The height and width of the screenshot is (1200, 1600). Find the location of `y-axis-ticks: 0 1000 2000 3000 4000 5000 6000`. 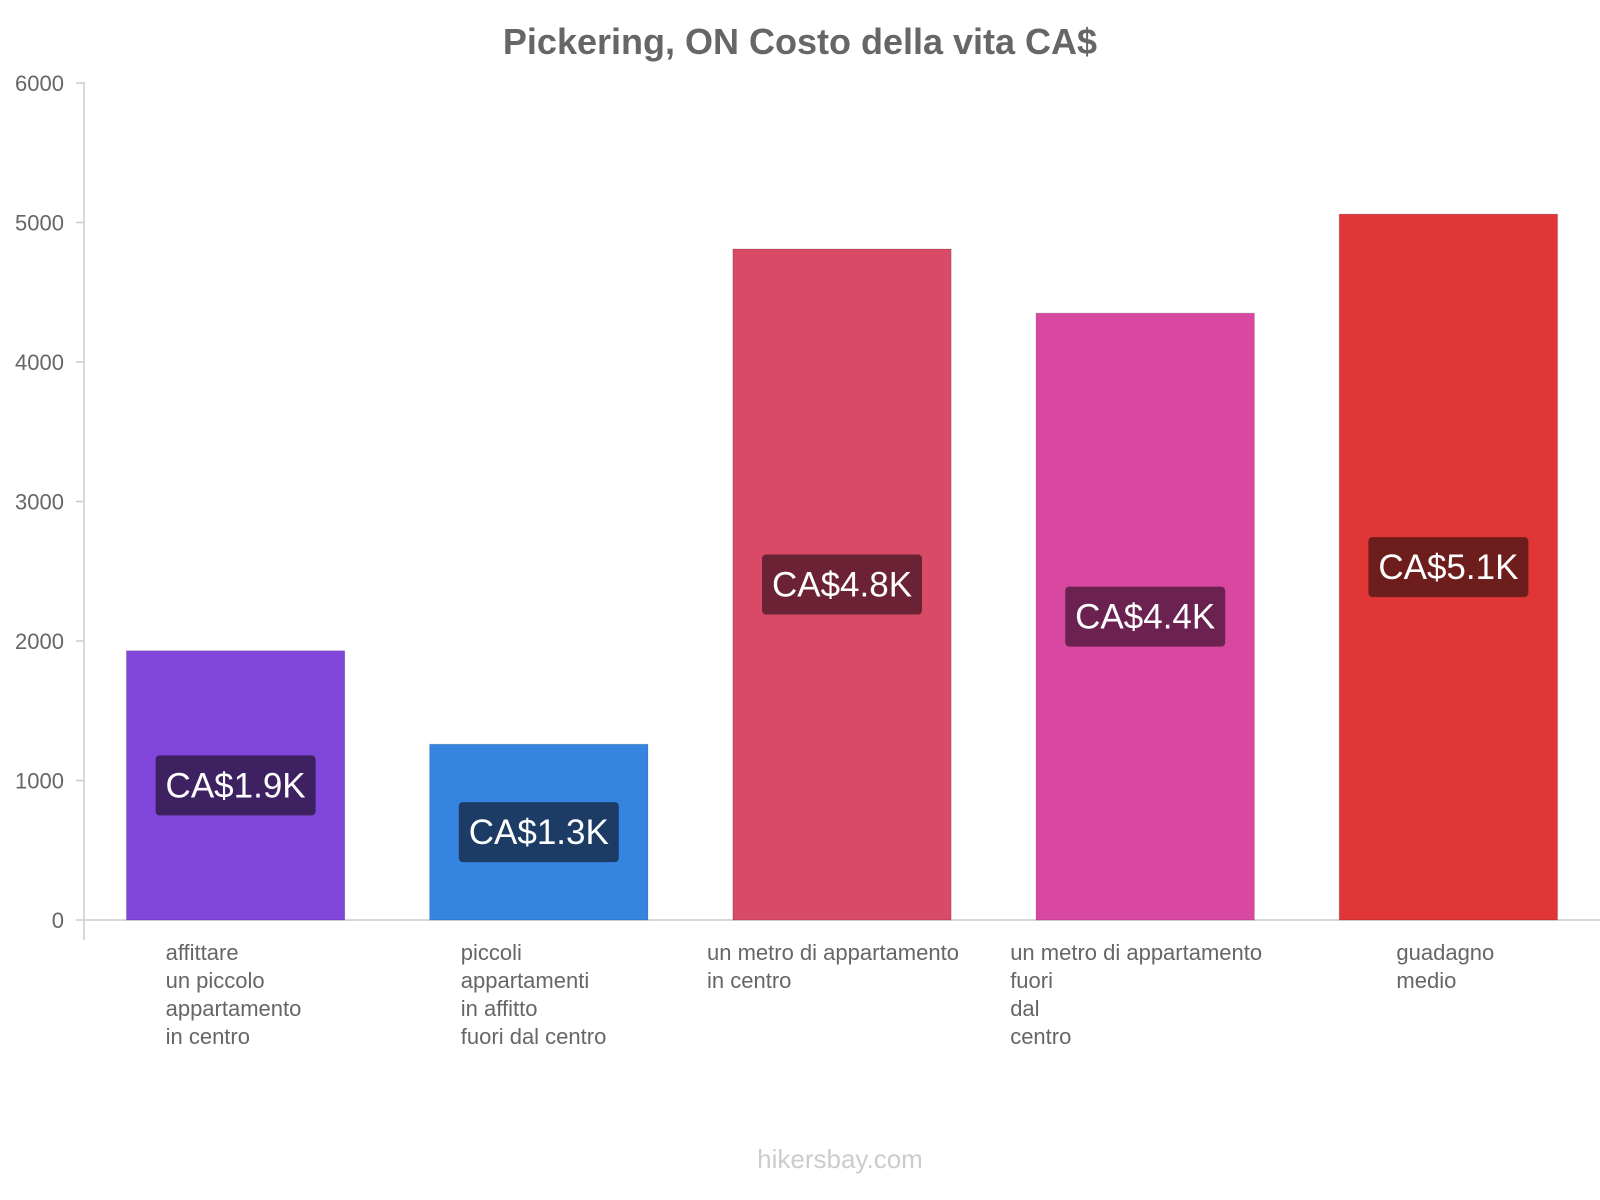

y-axis-ticks: 0 1000 2000 3000 4000 5000 6000 is located at coordinates (49, 502).